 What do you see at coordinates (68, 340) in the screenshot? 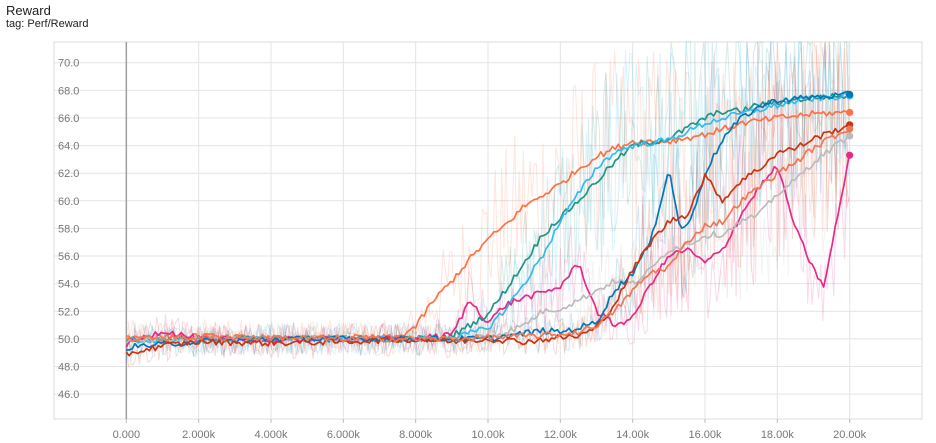
I see `y-tick-label: 50.0` at bounding box center [68, 340].